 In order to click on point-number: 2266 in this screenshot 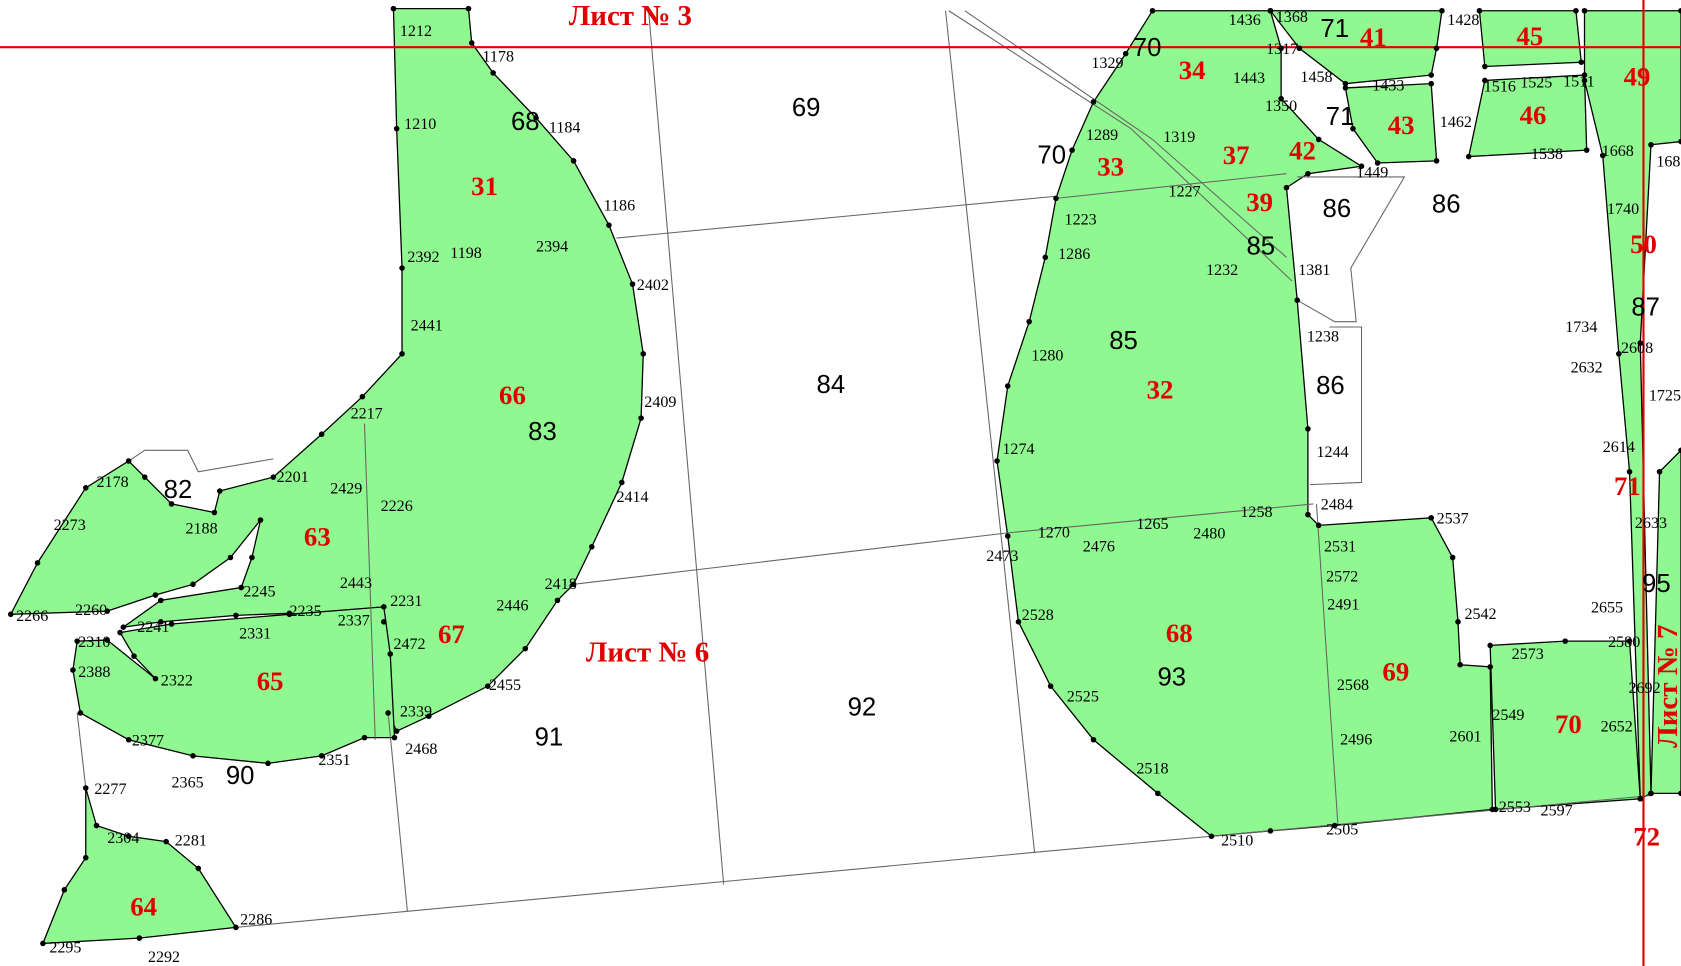, I will do `click(32, 616)`.